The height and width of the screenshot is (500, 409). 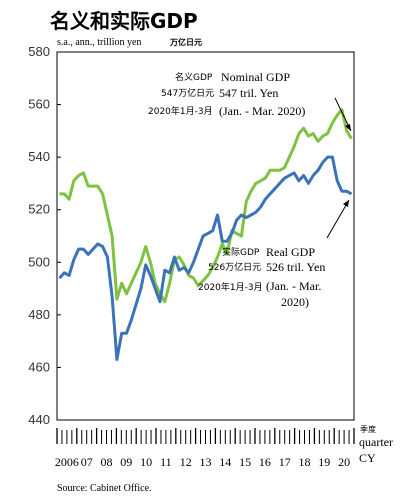 What do you see at coordinates (99, 42) in the screenshot?
I see `unit-label-en: s.a., ann., trillion yen` at bounding box center [99, 42].